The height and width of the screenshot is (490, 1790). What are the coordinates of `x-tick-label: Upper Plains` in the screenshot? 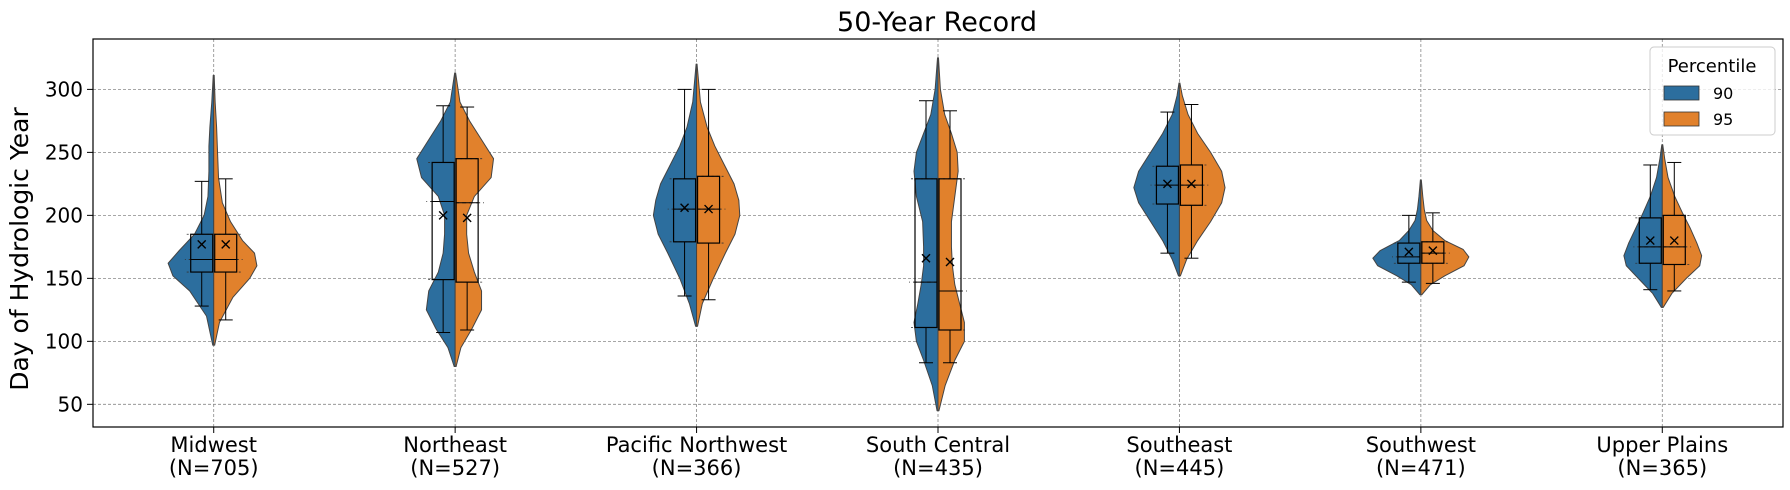 It's located at (1662, 445).